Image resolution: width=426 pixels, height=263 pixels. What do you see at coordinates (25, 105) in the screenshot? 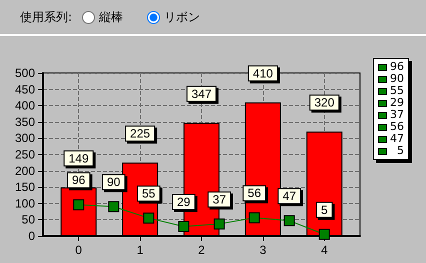
I see `y-tick-label: 400` at bounding box center [25, 105].